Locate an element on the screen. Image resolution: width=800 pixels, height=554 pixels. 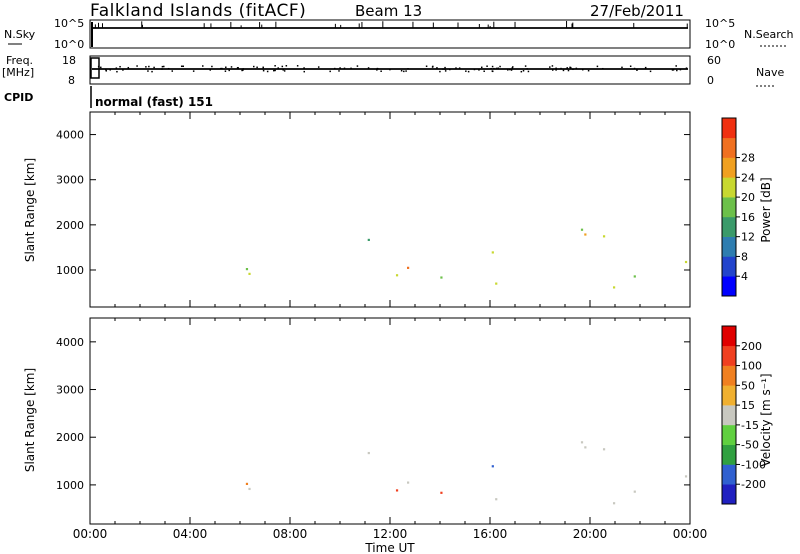
colorbar-frame is located at coordinates (729, 207).